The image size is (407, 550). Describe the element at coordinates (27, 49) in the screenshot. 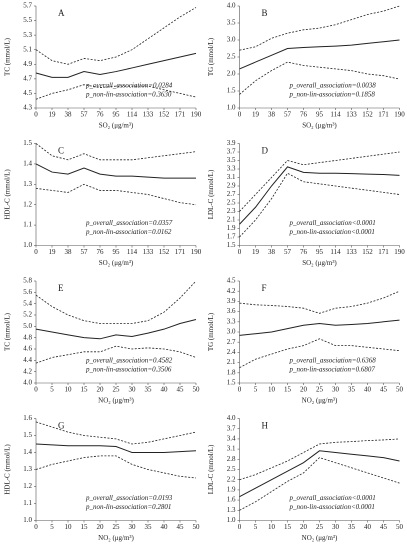

I see `y-tick-label: 5.1` at that location.